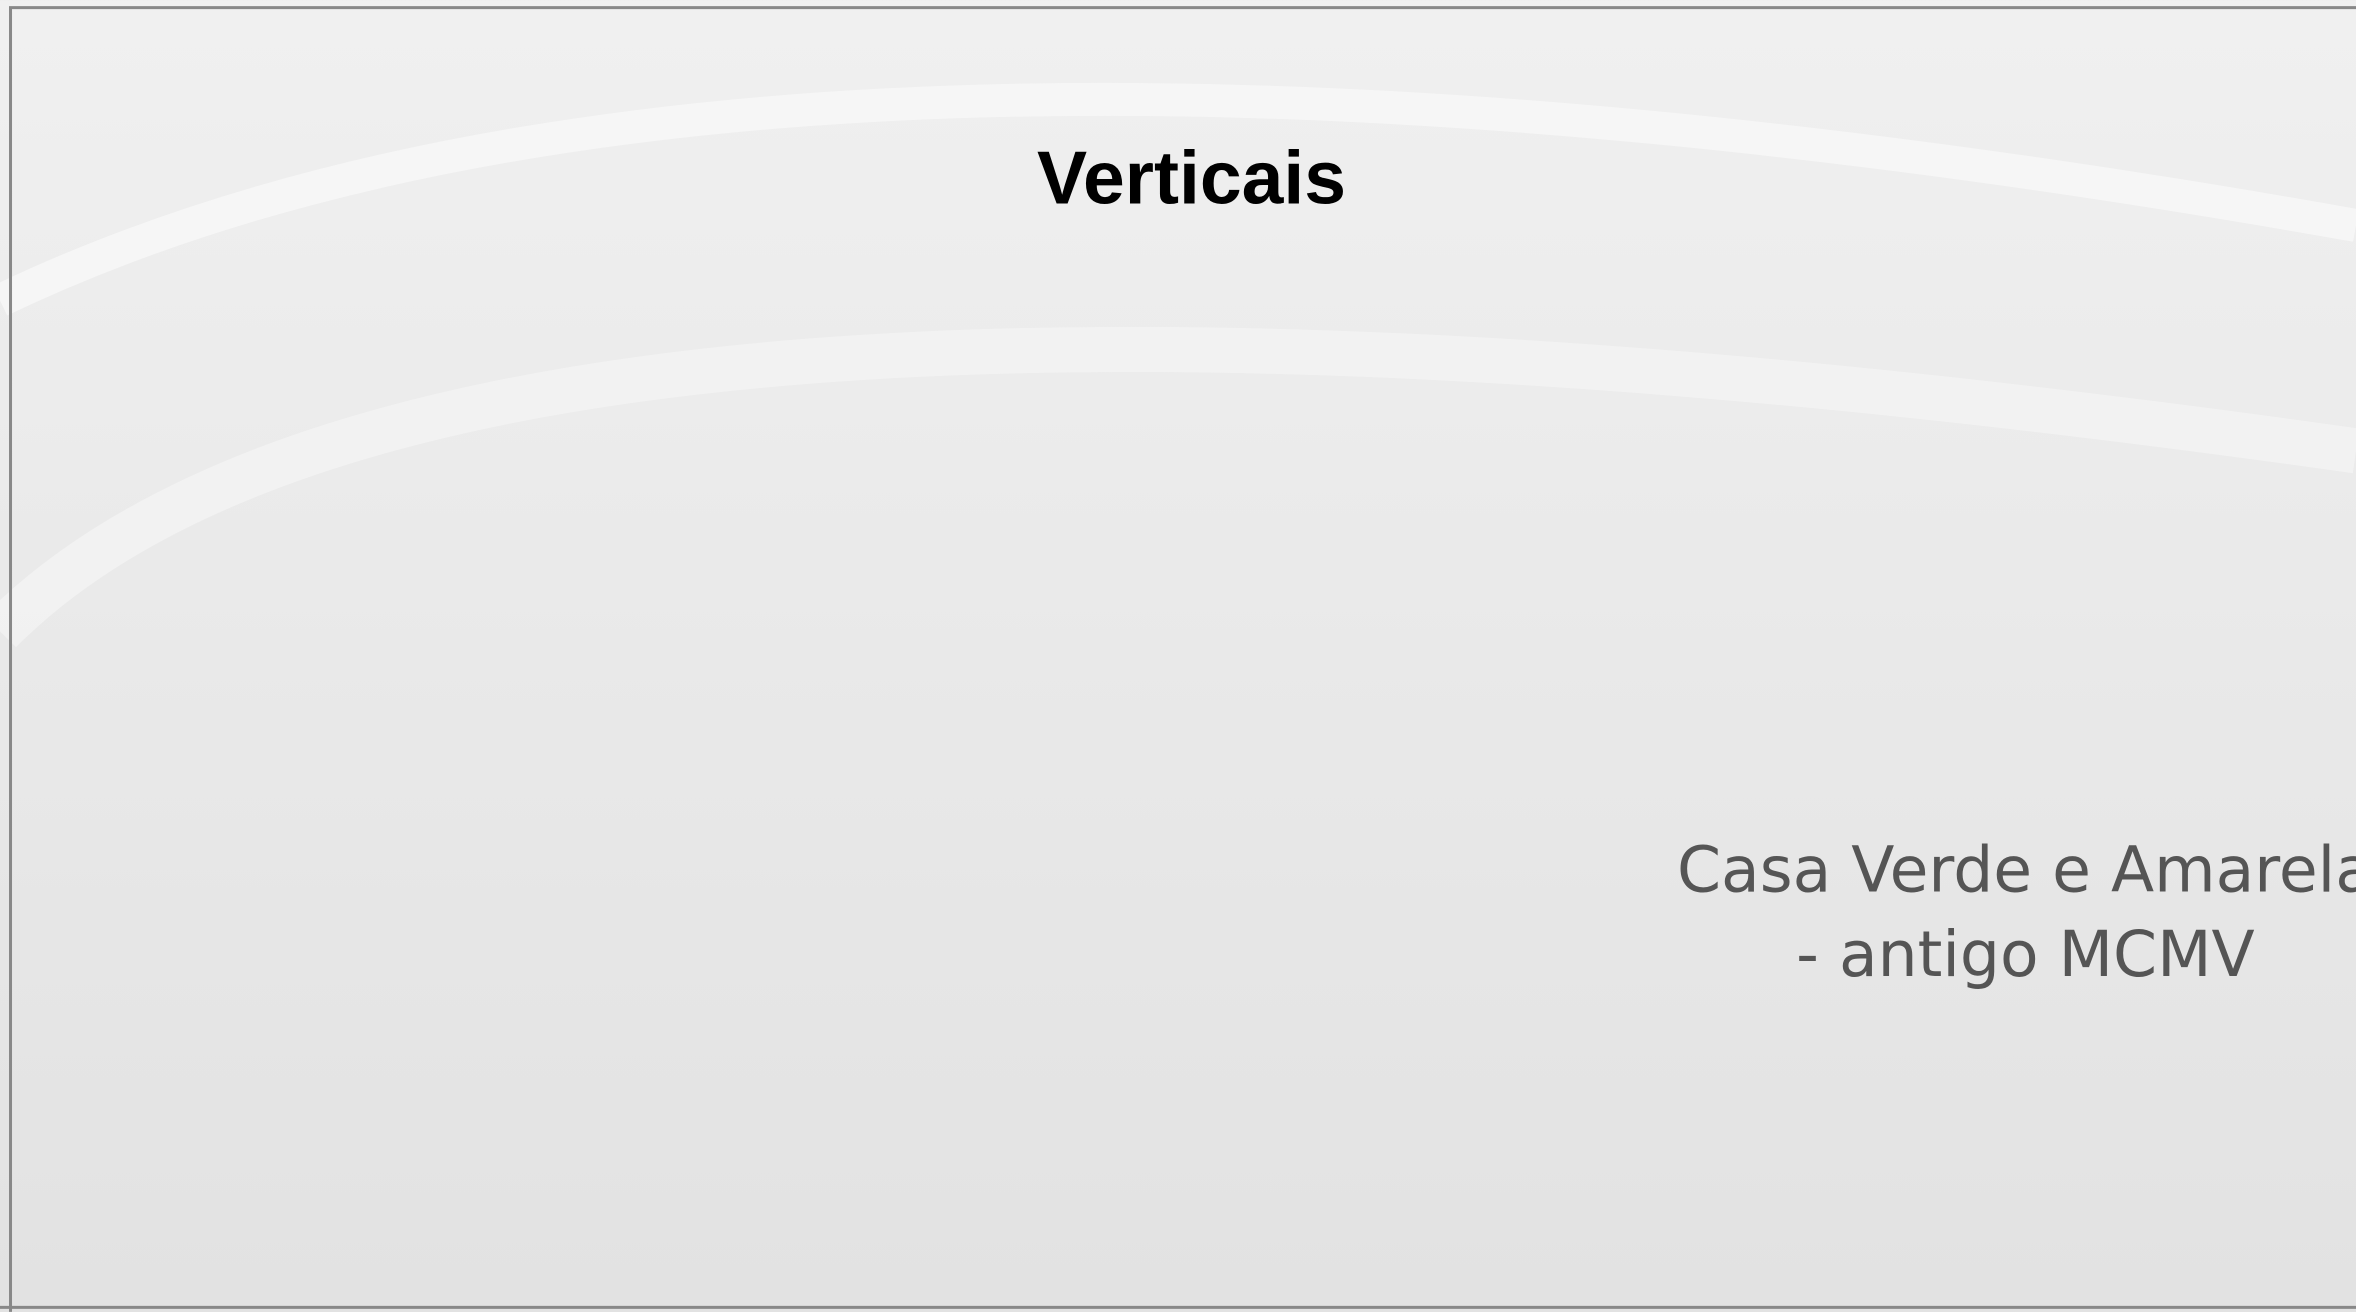  I want to click on chart-title: Verticais, so click(1191, 177).